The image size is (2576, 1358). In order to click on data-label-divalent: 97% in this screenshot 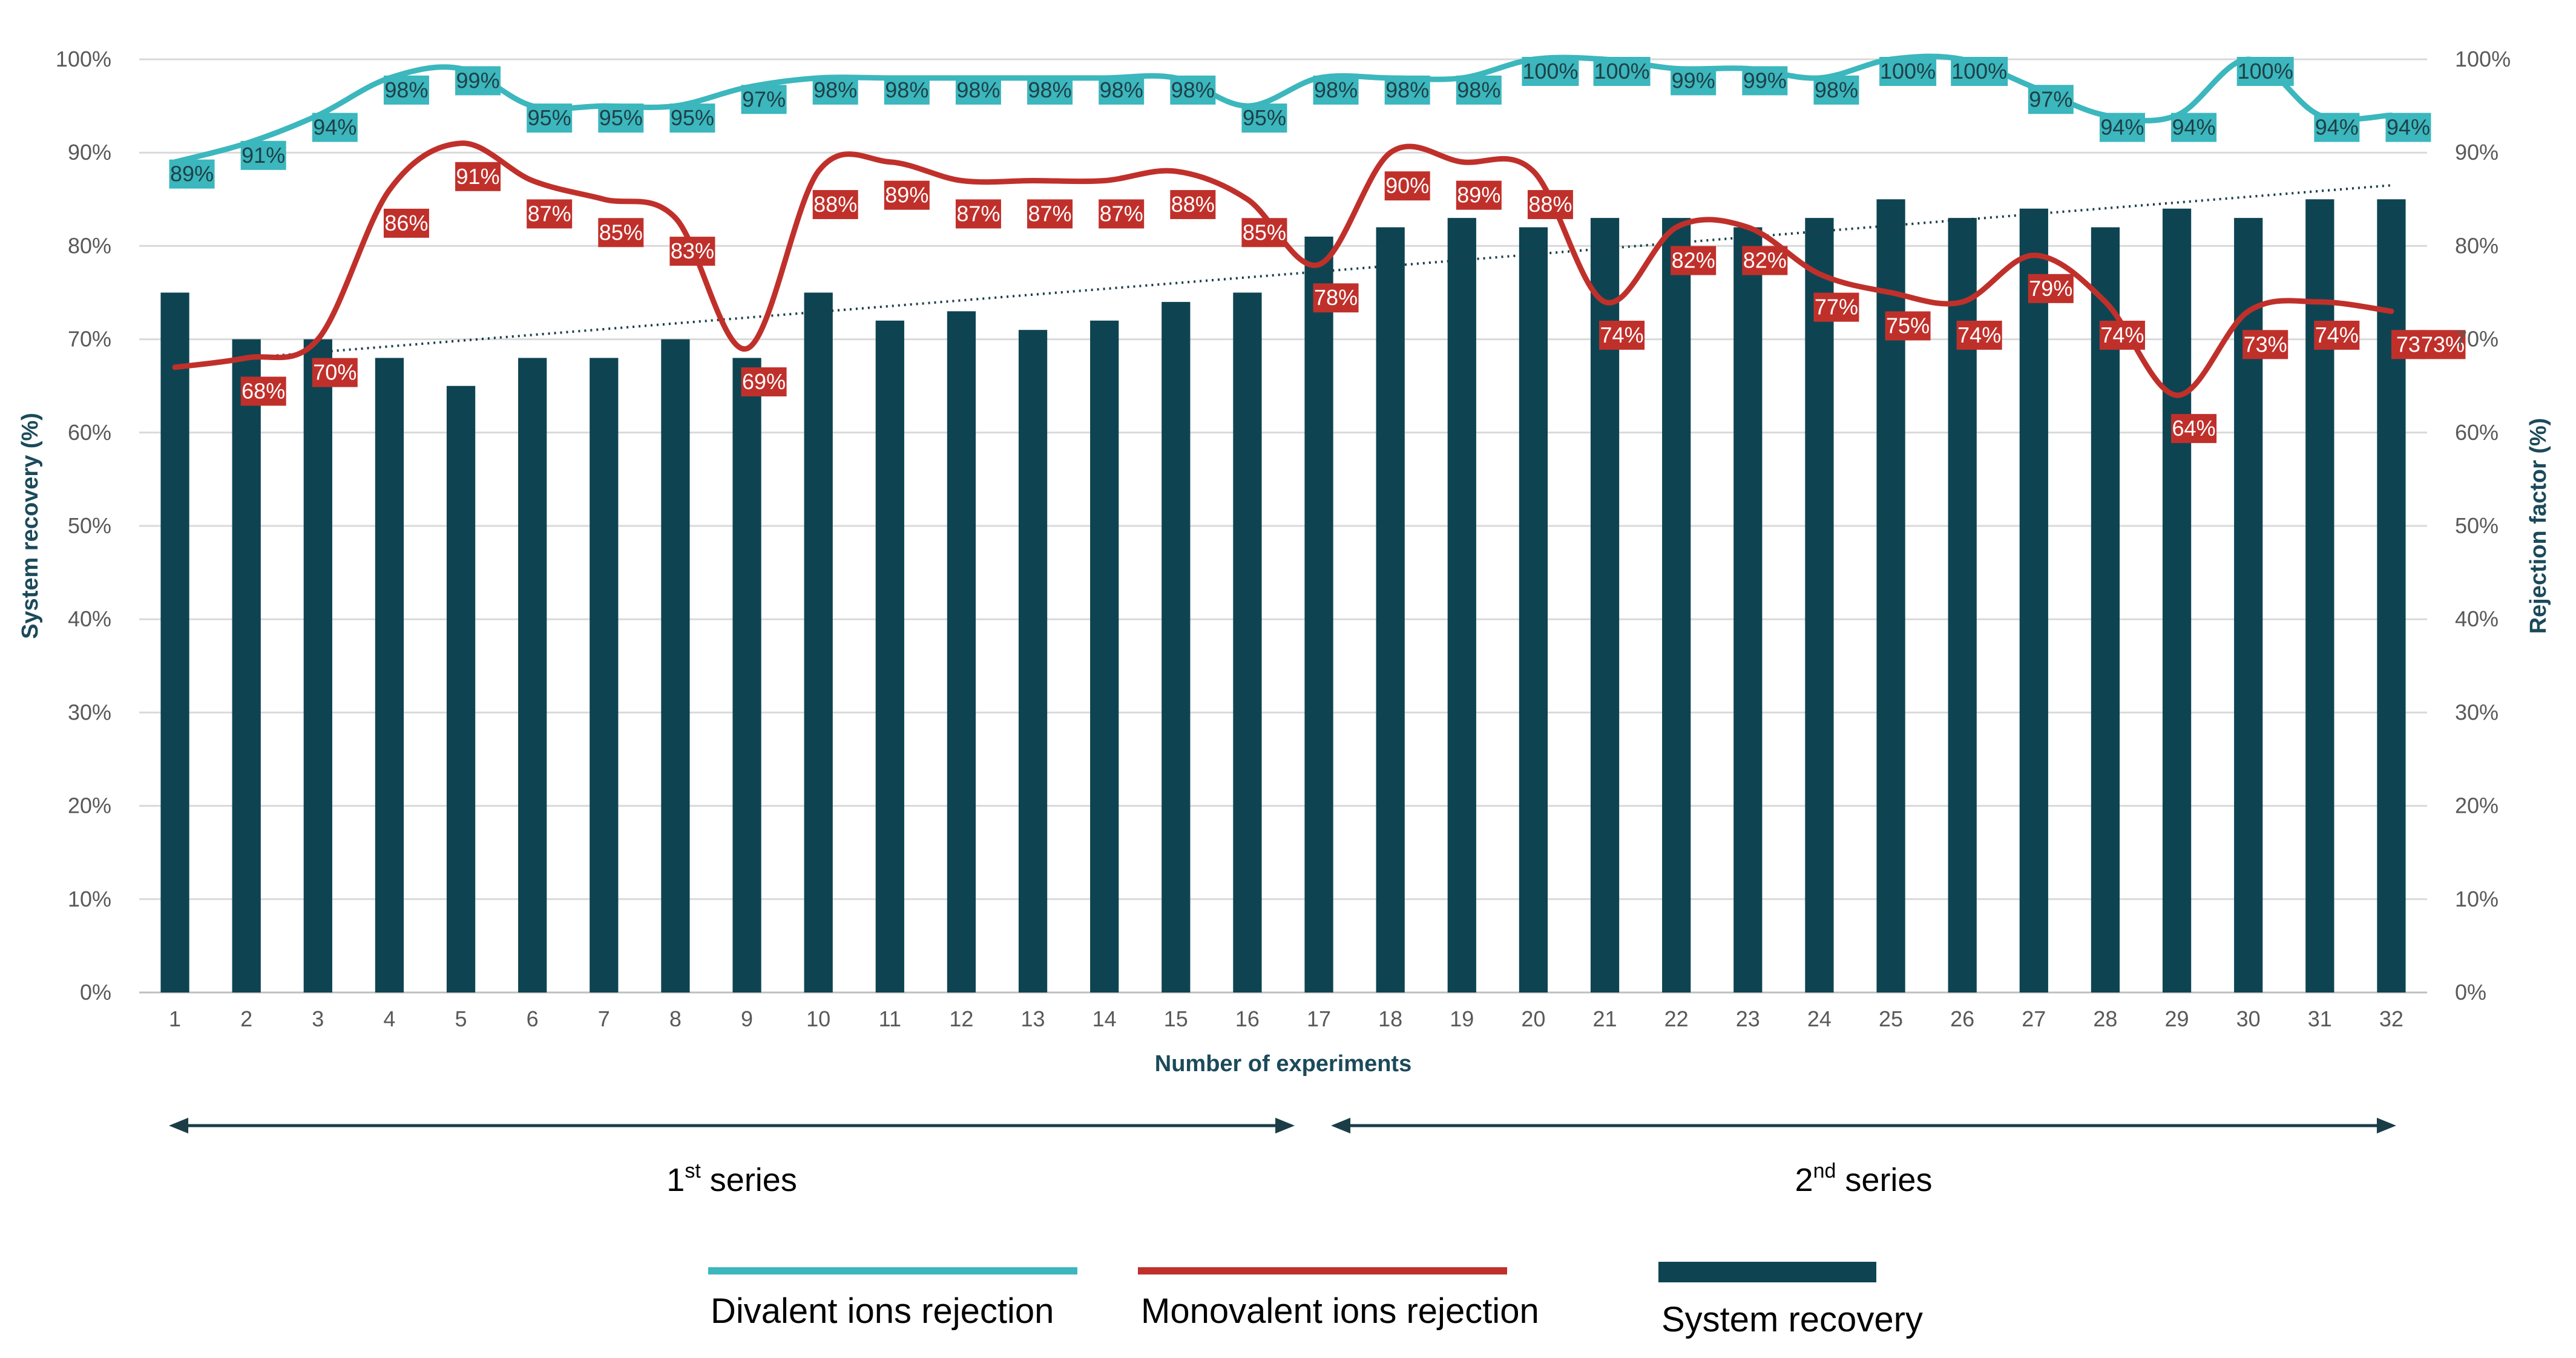, I will do `click(764, 99)`.